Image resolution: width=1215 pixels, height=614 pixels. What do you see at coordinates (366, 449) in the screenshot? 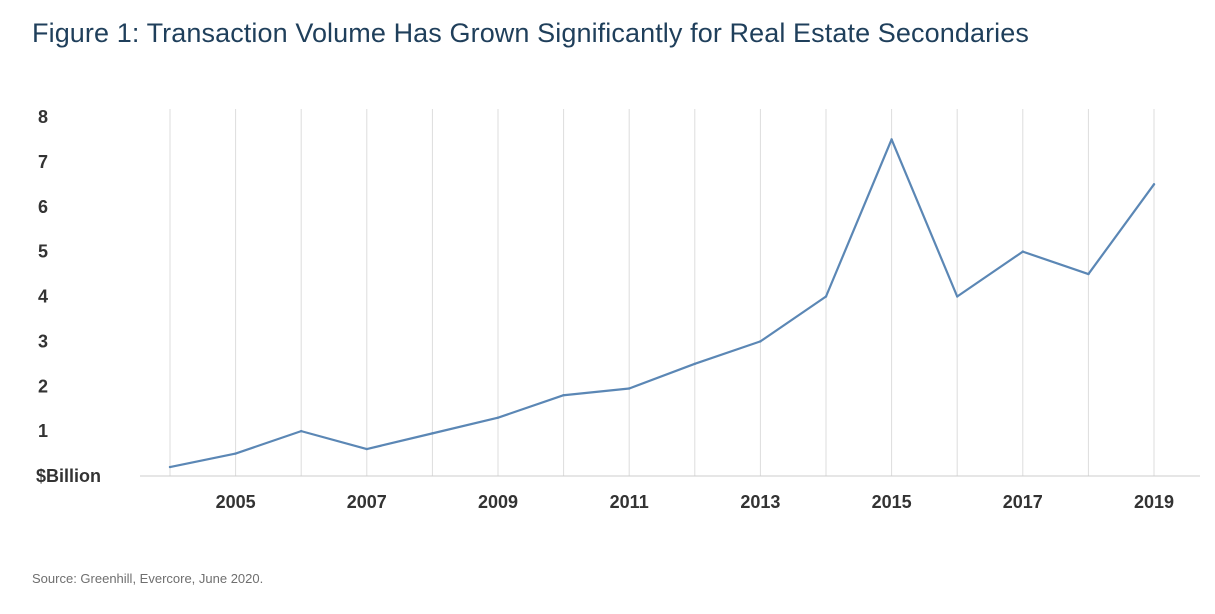
I see `data-point-2007` at bounding box center [366, 449].